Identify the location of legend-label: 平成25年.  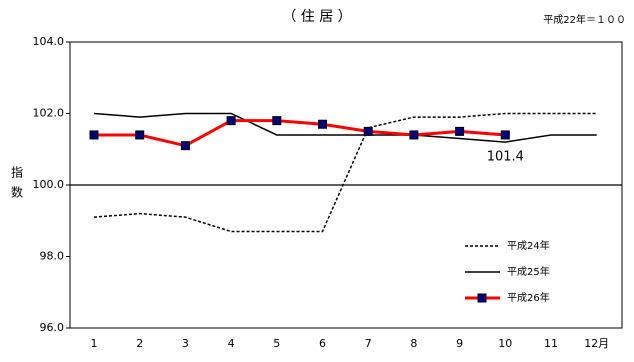
(528, 271).